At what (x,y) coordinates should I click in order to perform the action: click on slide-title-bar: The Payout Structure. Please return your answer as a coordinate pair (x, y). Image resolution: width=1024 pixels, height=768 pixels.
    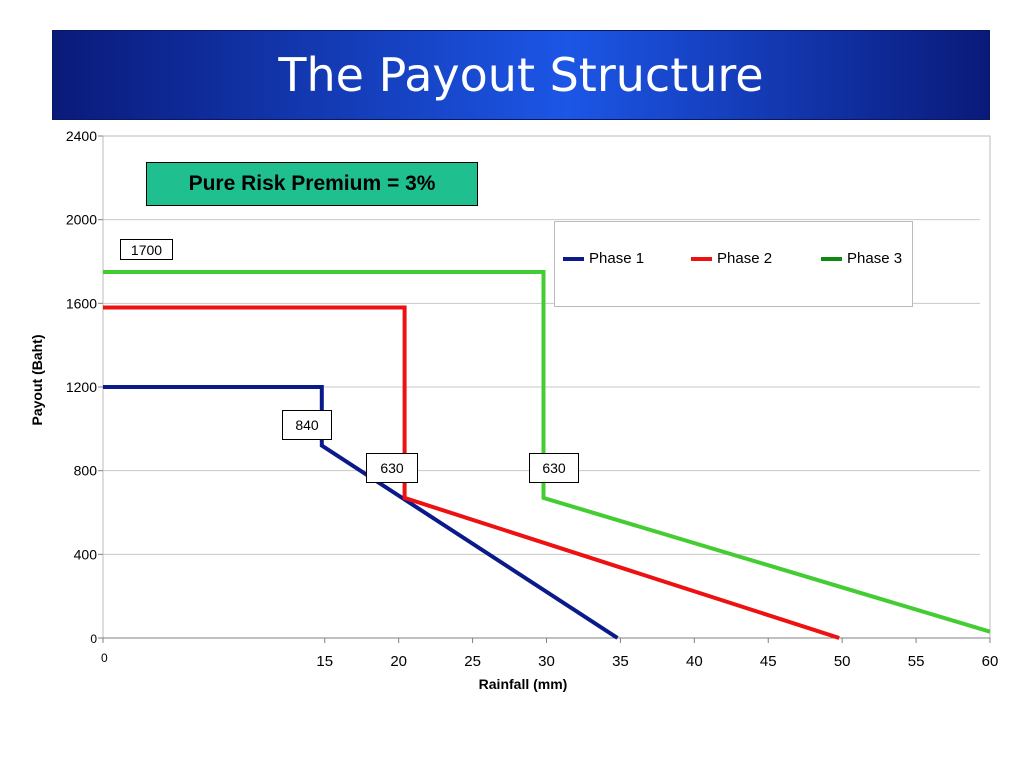
    Looking at the image, I should click on (521, 75).